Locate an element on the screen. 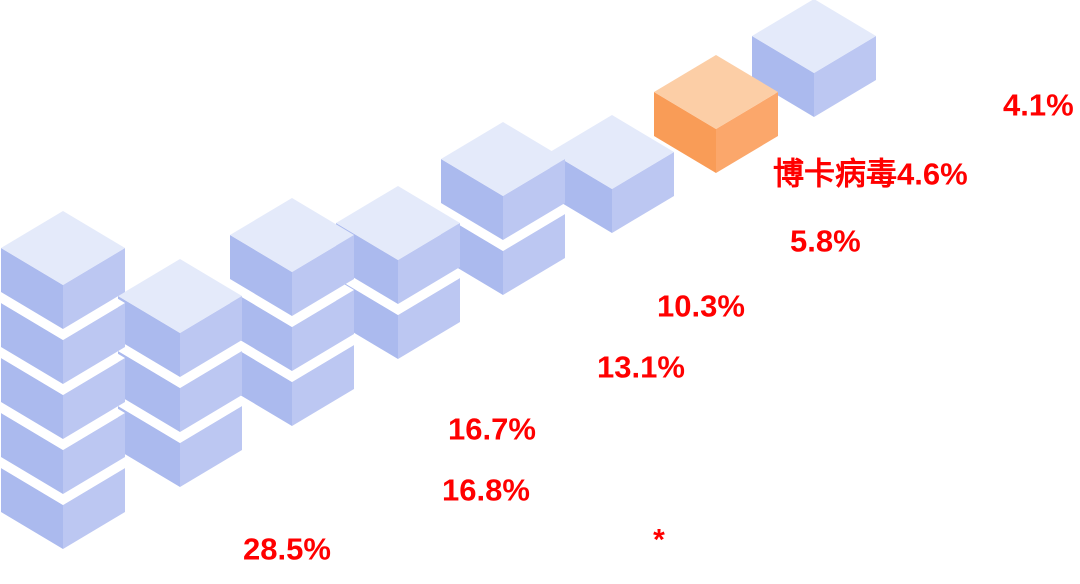  cube-stack-10.3% is located at coordinates (503, 208).